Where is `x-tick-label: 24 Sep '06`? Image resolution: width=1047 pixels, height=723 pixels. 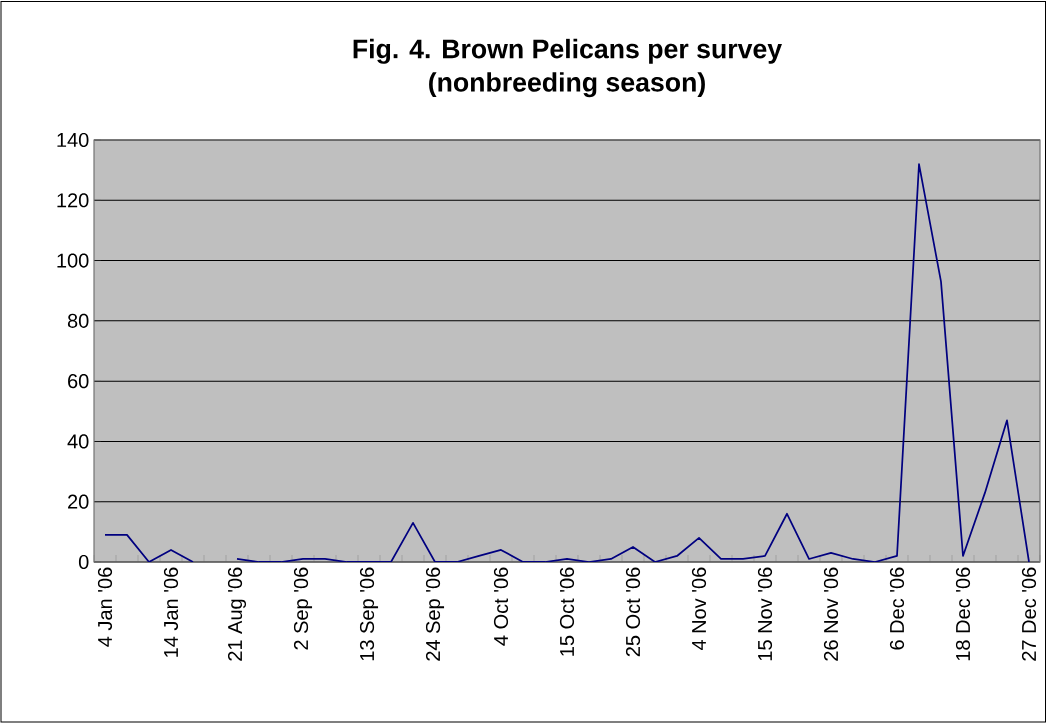
x-tick-label: 24 Sep '06 is located at coordinates (435, 614).